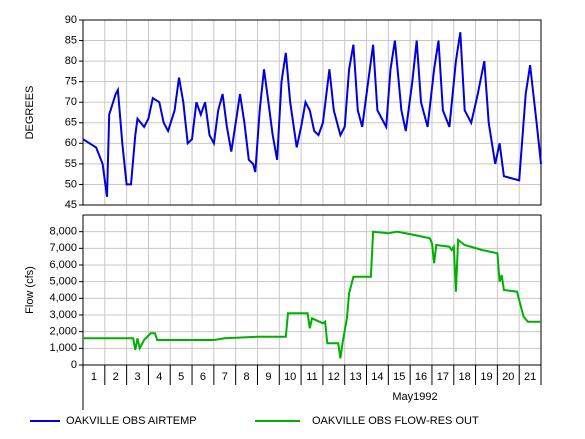 This screenshot has width=585, height=439. I want to click on x-tick-label: 13, so click(355, 377).